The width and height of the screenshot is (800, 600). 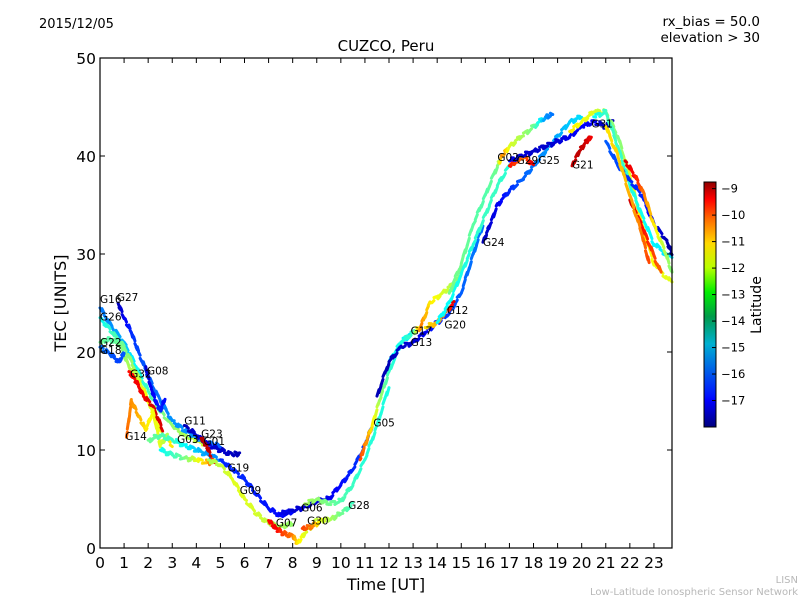 I want to click on x-tick-label: 2, so click(x=148, y=563).